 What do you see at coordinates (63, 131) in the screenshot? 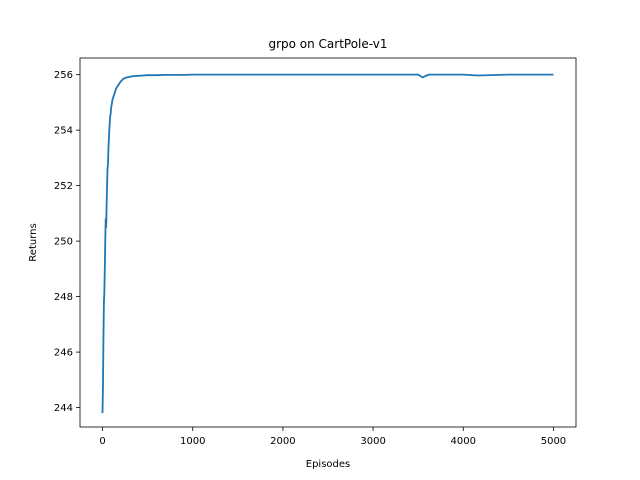
I see `y-tick-label: 254` at bounding box center [63, 131].